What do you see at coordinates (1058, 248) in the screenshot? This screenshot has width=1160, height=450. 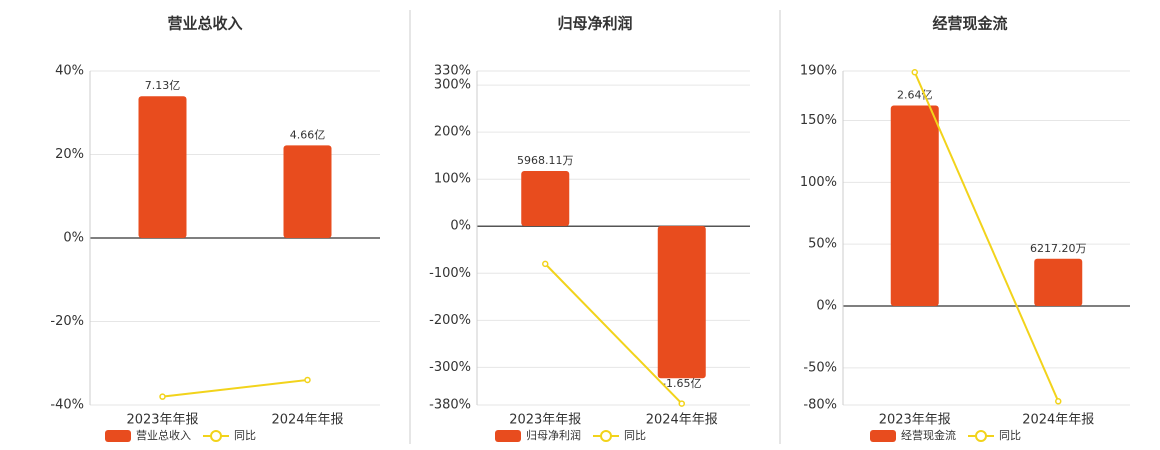 I see `value-label: 6217.20万` at bounding box center [1058, 248].